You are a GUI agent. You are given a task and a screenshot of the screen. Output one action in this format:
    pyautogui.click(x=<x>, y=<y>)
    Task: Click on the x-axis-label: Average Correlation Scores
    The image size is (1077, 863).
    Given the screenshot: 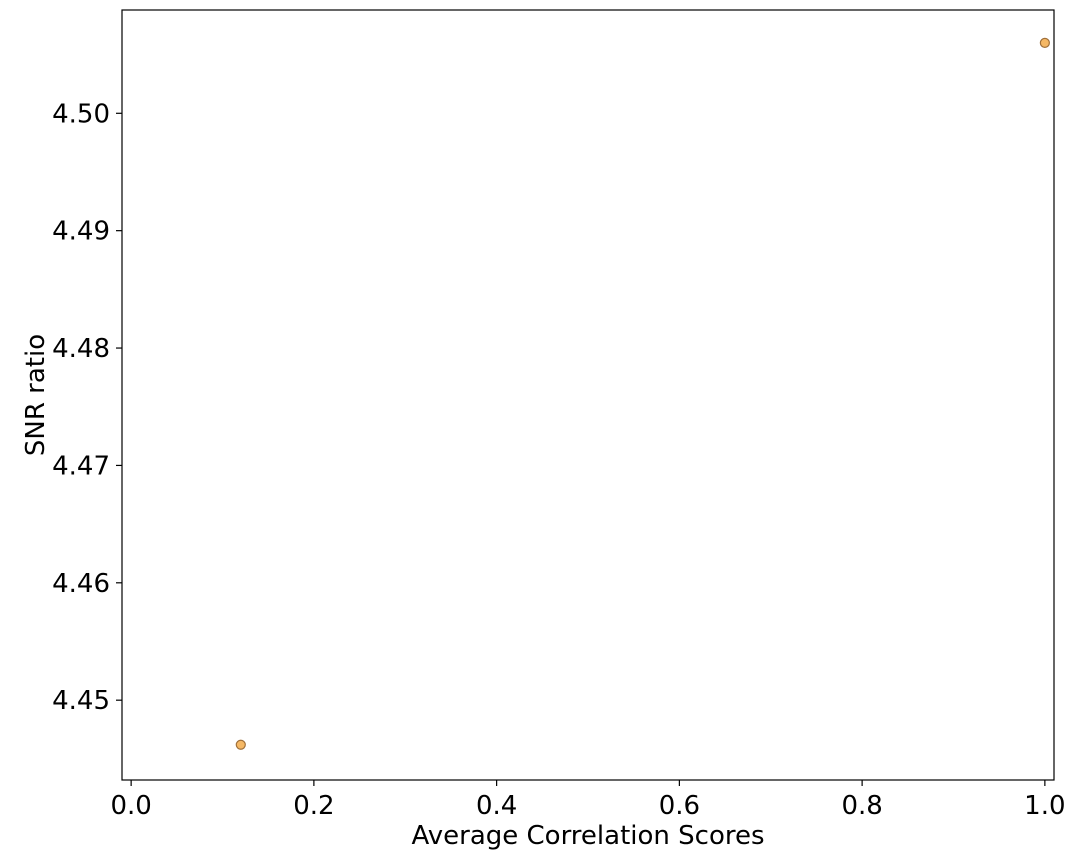 What is the action you would take?
    pyautogui.click(x=587, y=836)
    